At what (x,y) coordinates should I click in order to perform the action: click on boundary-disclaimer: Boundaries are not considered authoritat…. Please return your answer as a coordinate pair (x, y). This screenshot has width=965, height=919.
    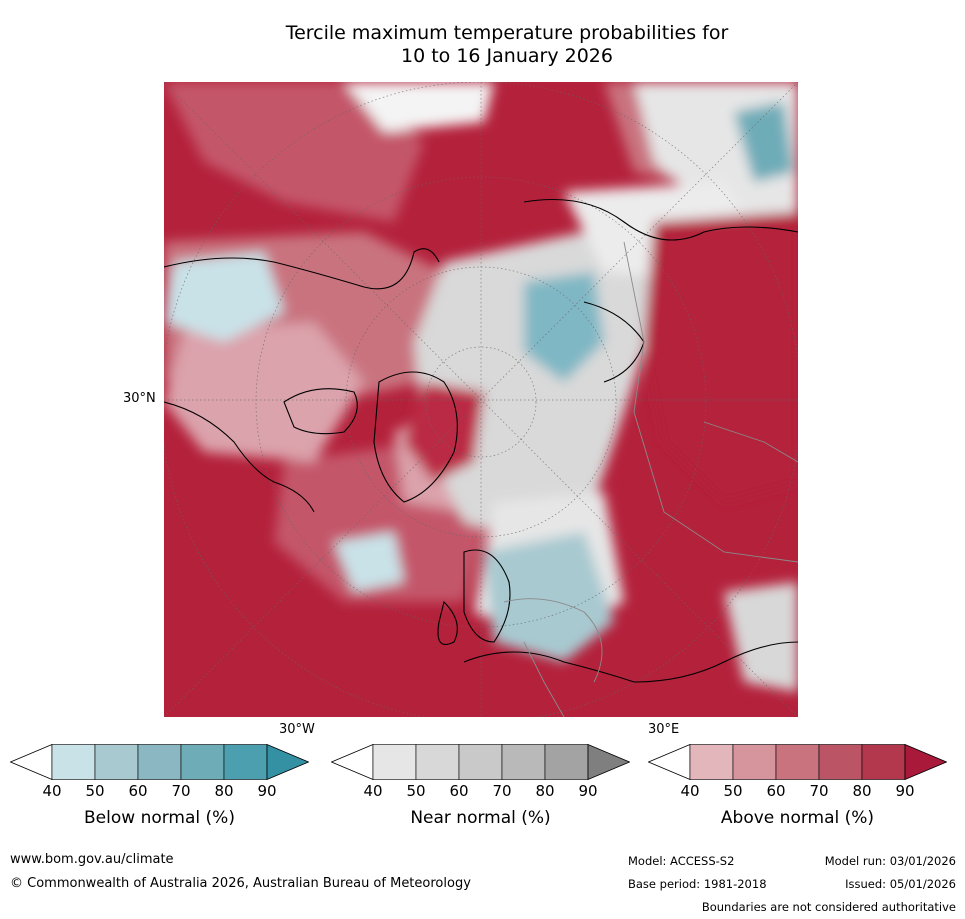
    Looking at the image, I should click on (828, 907).